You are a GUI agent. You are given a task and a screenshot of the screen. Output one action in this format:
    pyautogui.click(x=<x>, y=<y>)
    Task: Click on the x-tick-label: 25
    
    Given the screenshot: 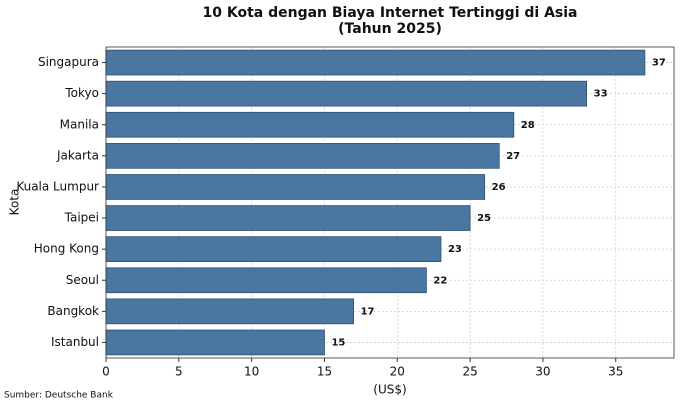 What is the action you would take?
    pyautogui.click(x=469, y=372)
    